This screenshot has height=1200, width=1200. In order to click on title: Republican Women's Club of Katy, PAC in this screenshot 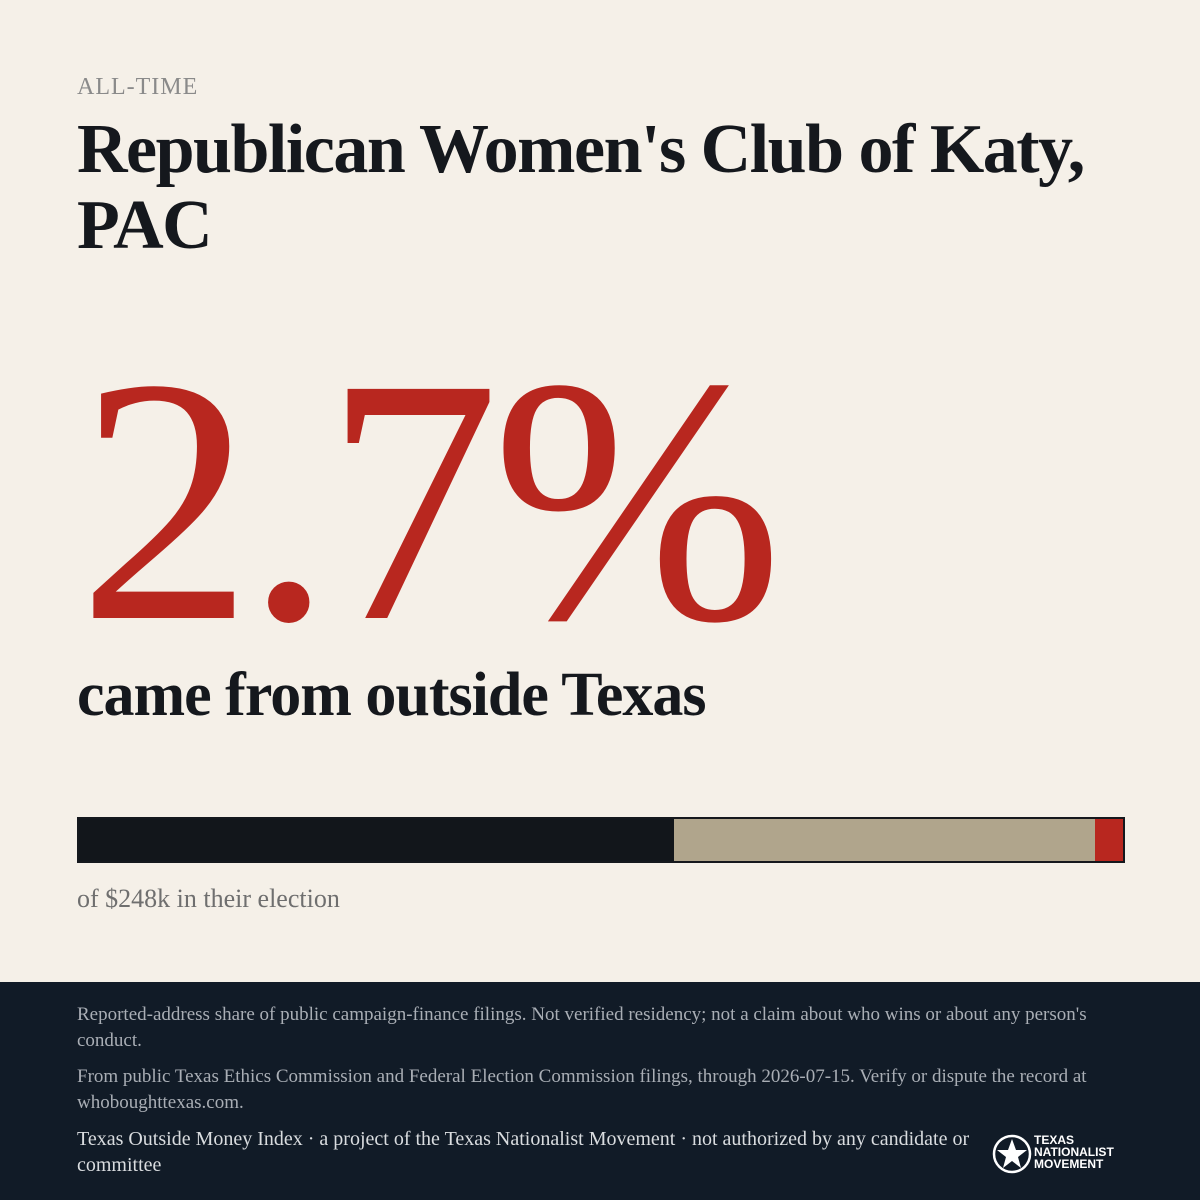, I will do `click(581, 187)`.